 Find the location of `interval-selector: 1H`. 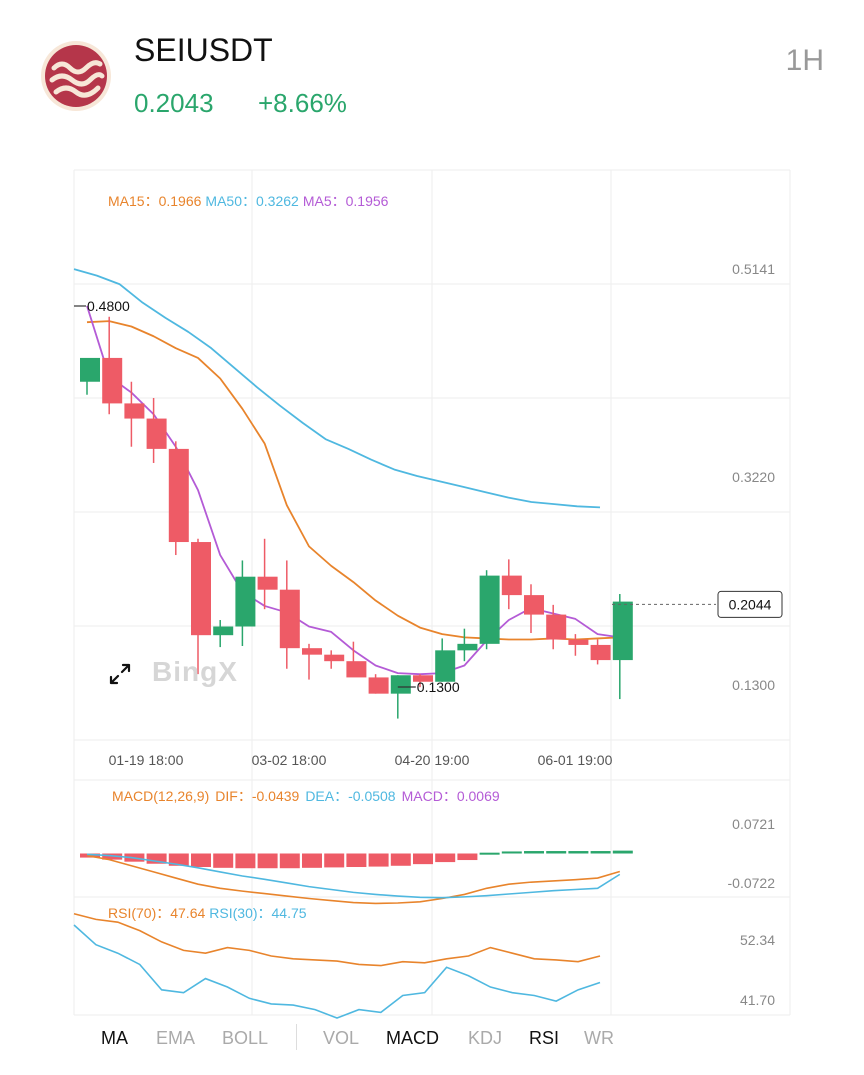

interval-selector: 1H is located at coordinates (804, 60).